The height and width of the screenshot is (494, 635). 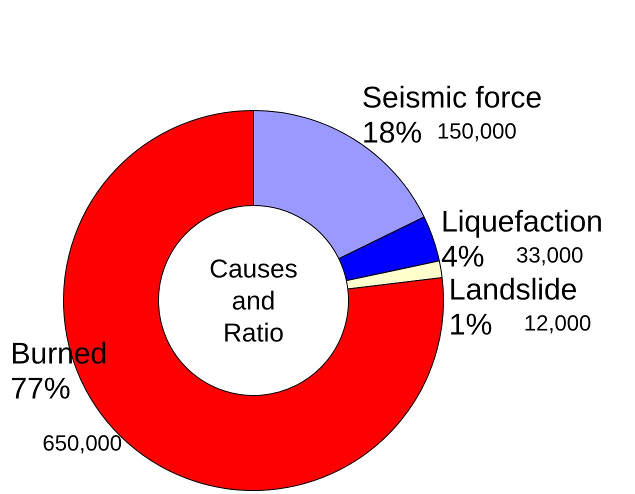 I want to click on text: 18%, so click(x=392, y=133).